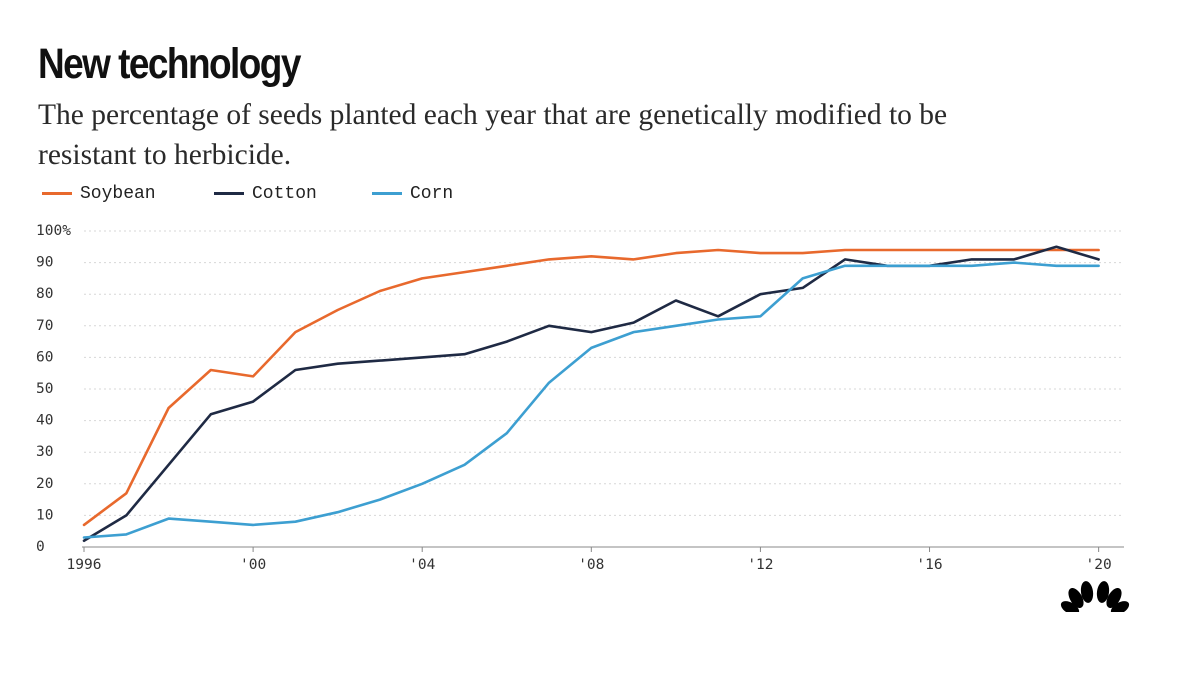  Describe the element at coordinates (44, 263) in the screenshot. I see `y-tick-label-90: 90` at that location.